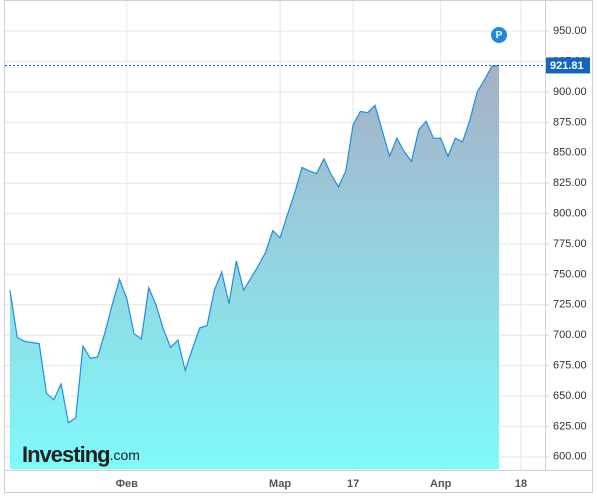  Describe the element at coordinates (570, 274) in the screenshot. I see `y-tick-label: 750.00` at that location.